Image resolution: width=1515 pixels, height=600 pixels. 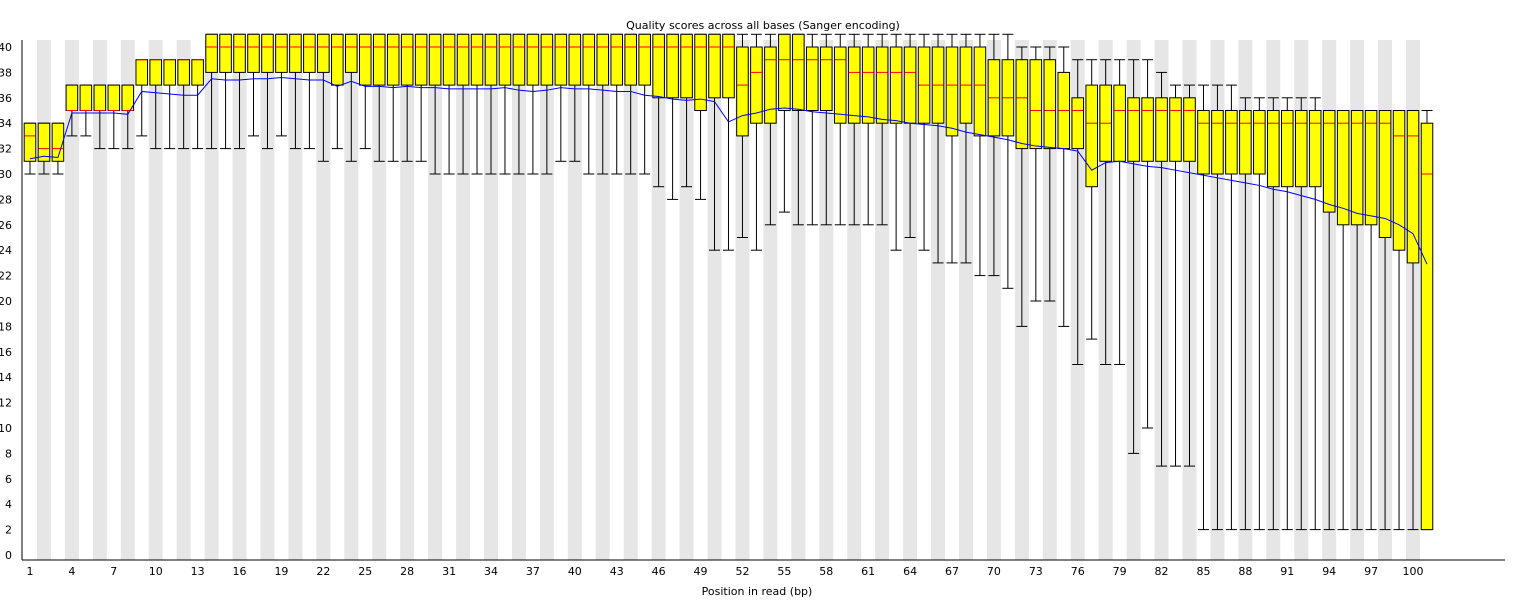 What do you see at coordinates (952, 571) in the screenshot?
I see `x-tick-label-67: 67` at bounding box center [952, 571].